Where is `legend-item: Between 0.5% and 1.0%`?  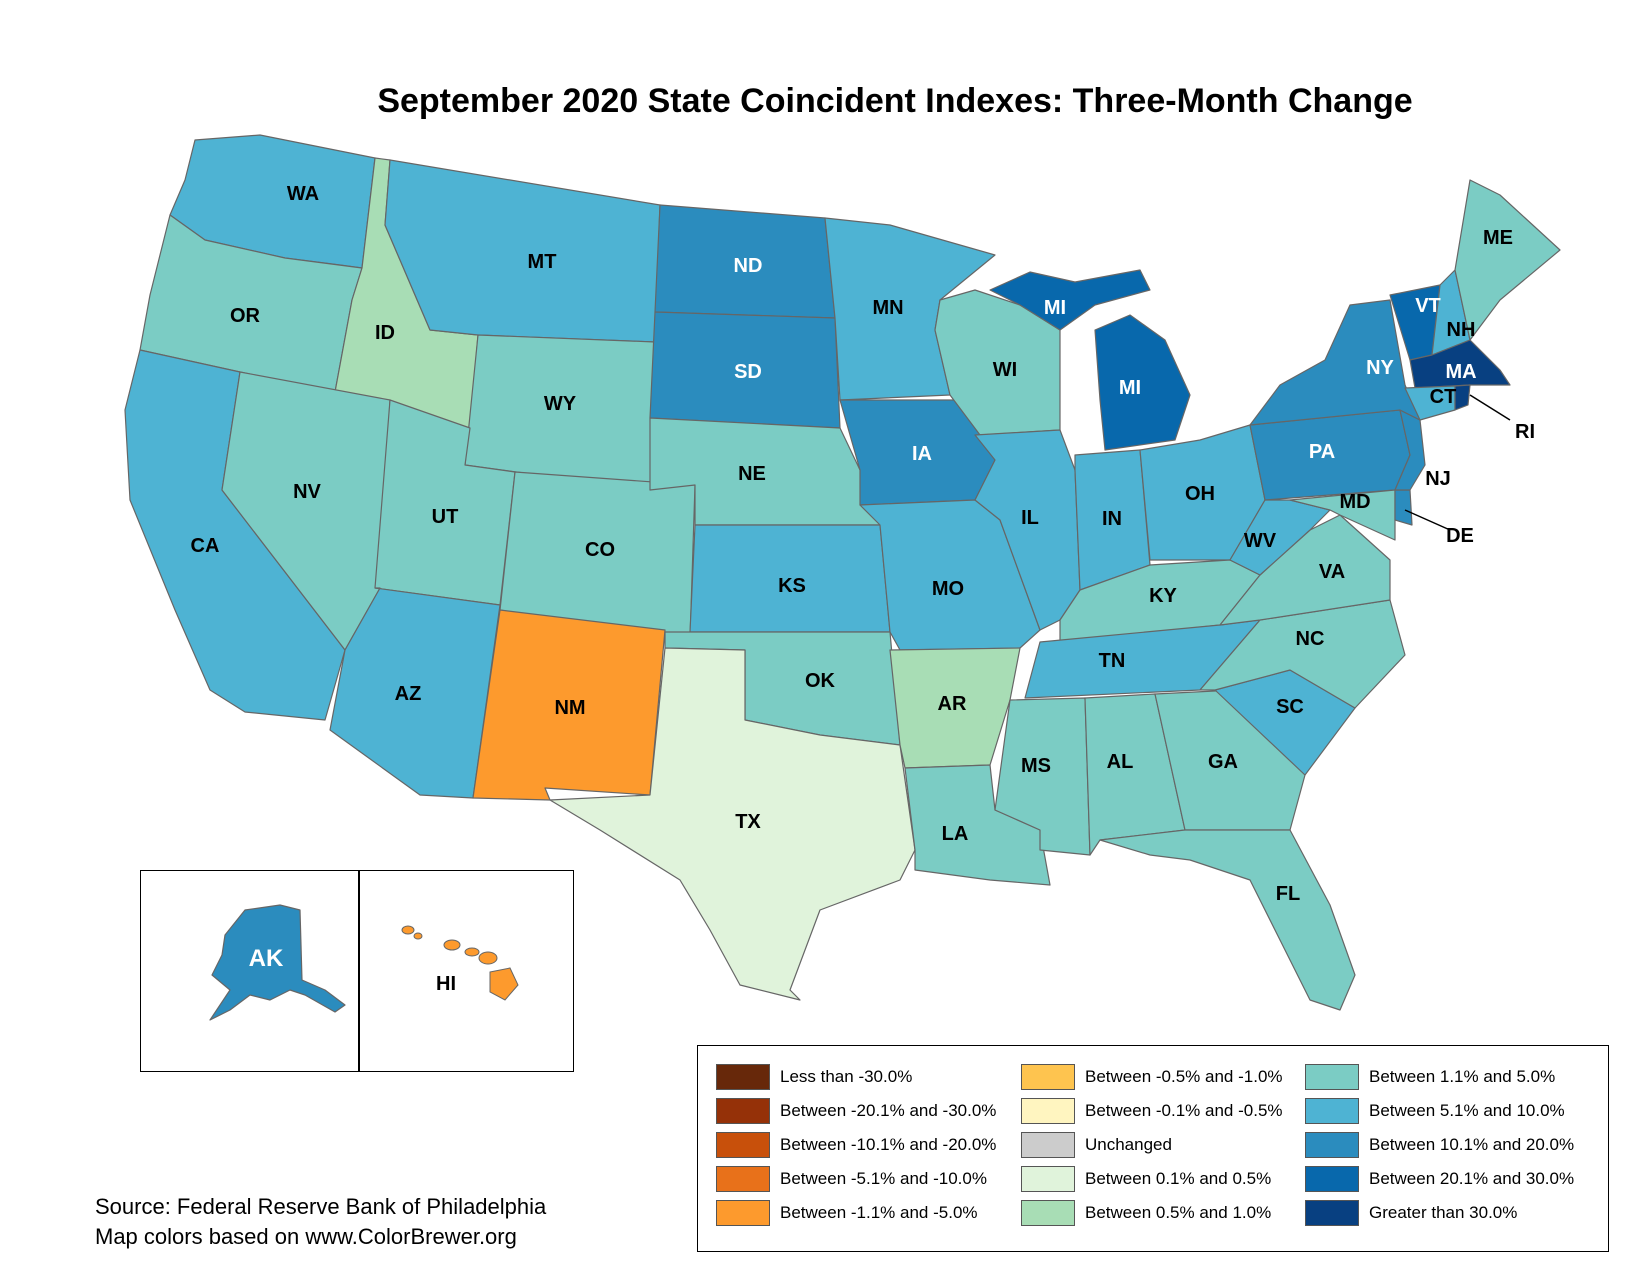 legend-item: Between 0.5% and 1.0% is located at coordinates (1163, 1213).